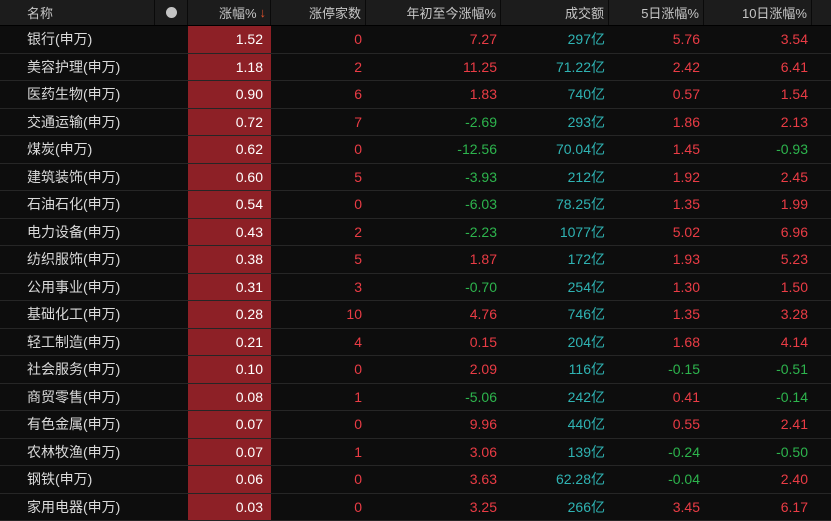 This screenshot has width=831, height=521. What do you see at coordinates (74, 424) in the screenshot?
I see `sector-name-cell: 有色金属(申万)` at bounding box center [74, 424].